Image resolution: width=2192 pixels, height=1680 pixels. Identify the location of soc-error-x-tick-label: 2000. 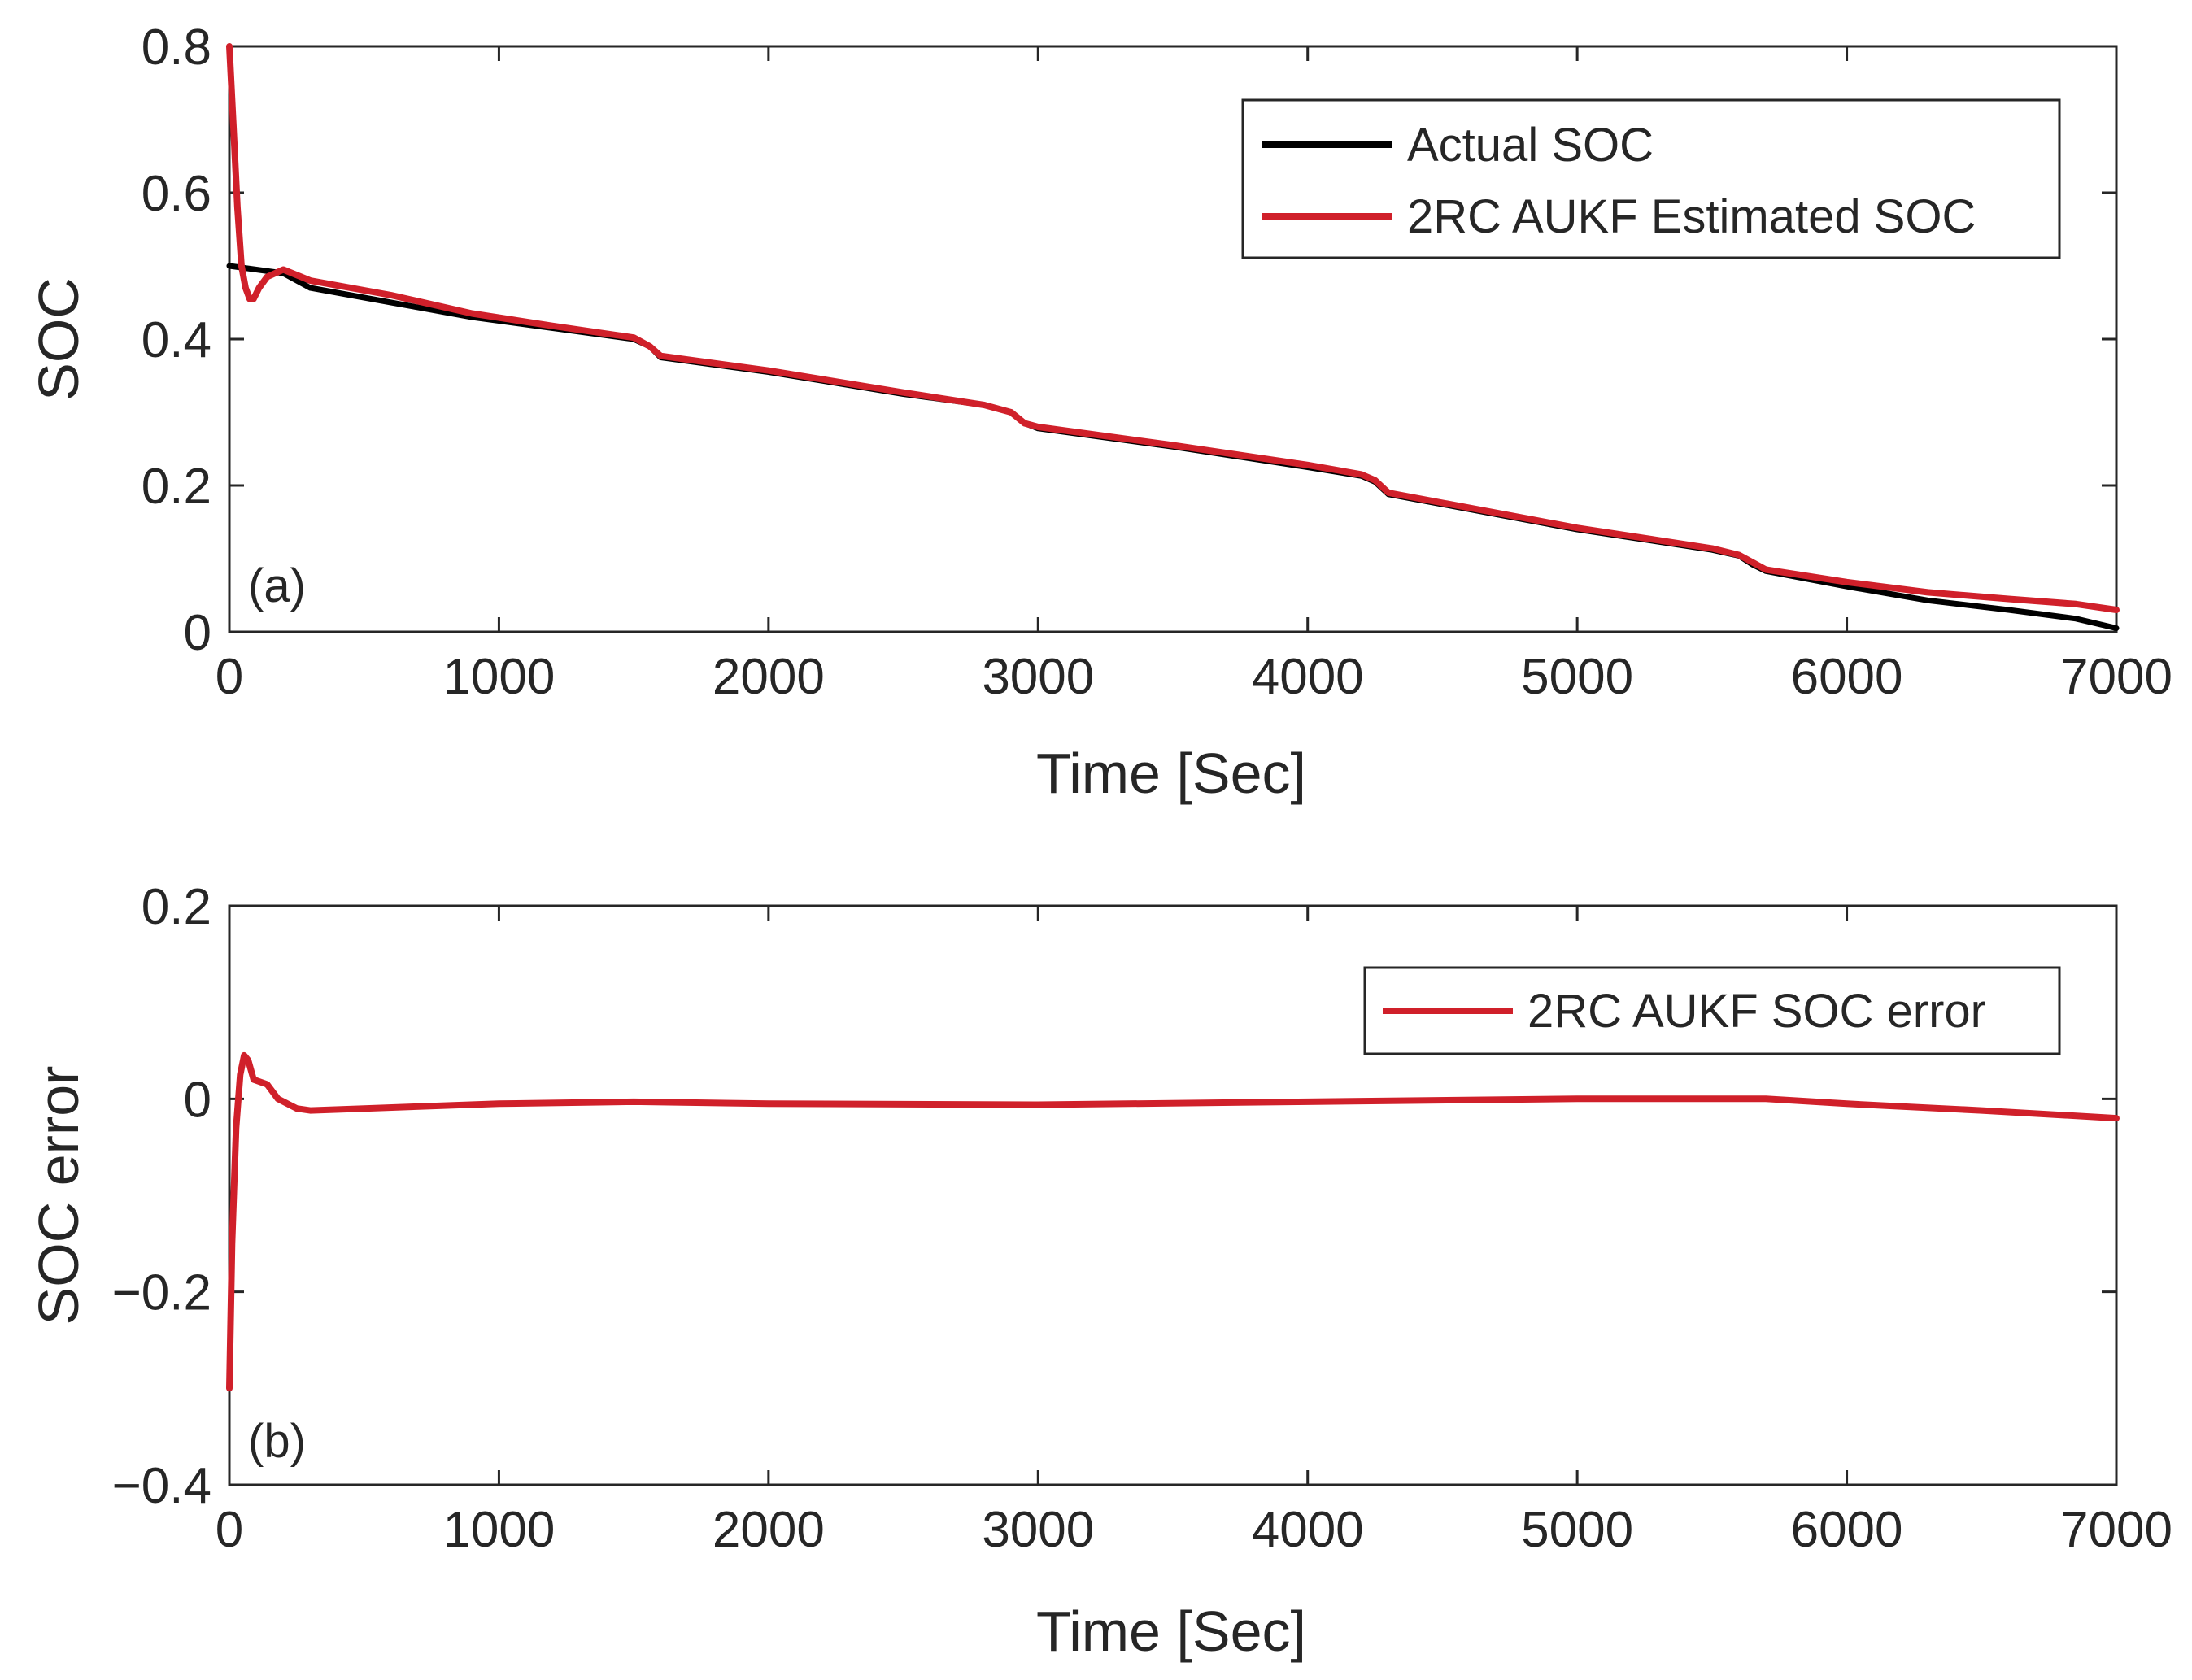
(769, 1530).